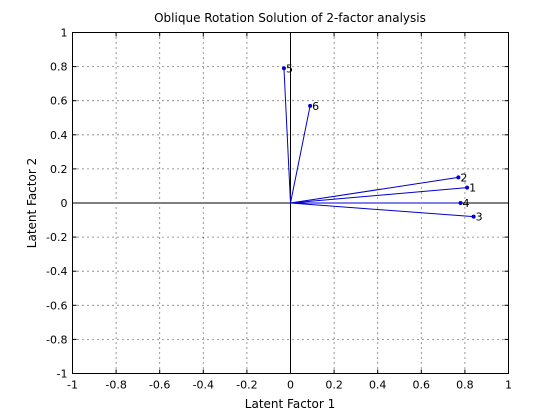 The image size is (560, 420). What do you see at coordinates (289, 68) in the screenshot?
I see `point-label-5: 5` at bounding box center [289, 68].